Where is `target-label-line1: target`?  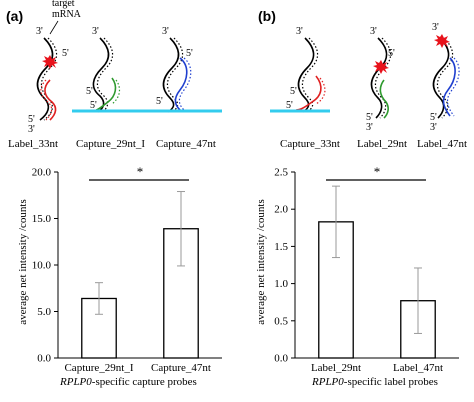
target-label-line1: target is located at coordinates (63, 4).